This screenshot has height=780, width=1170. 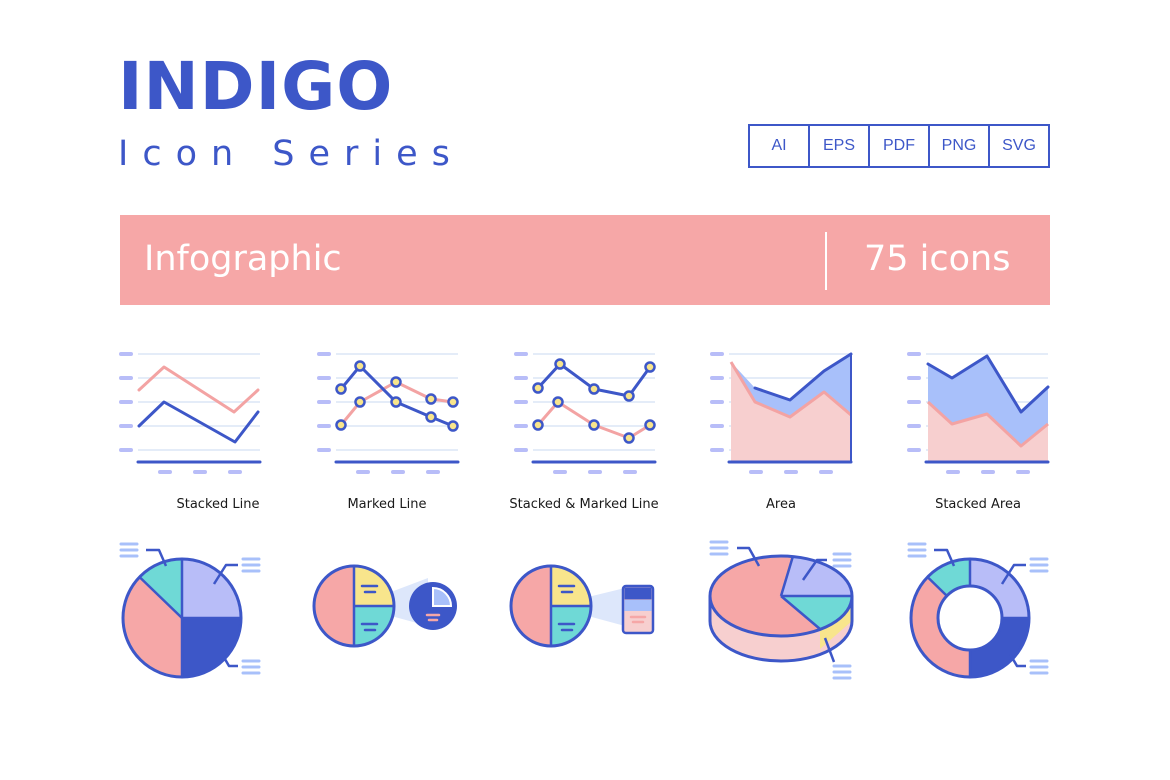 I want to click on banner-divider, so click(x=826, y=261).